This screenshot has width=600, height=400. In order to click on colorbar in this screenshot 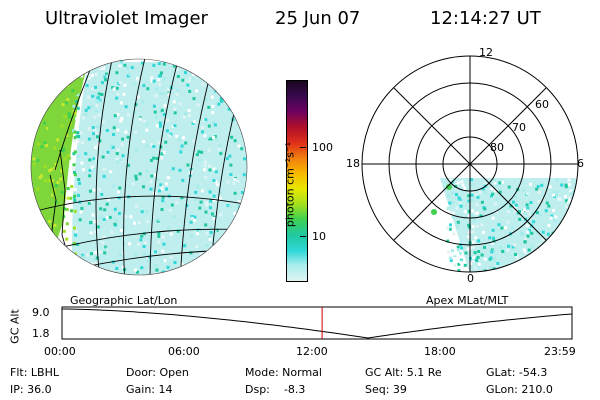, I will do `click(297, 181)`.